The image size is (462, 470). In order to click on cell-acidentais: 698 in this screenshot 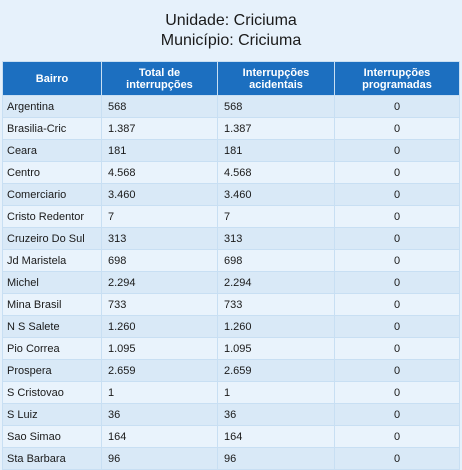, I will do `click(276, 260)`.